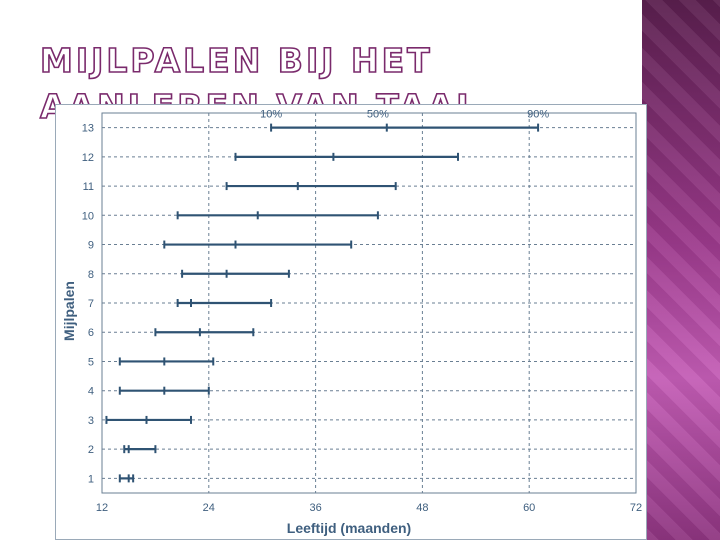 This screenshot has height=540, width=720. What do you see at coordinates (91, 362) in the screenshot?
I see `y-tick-label: 5` at bounding box center [91, 362].